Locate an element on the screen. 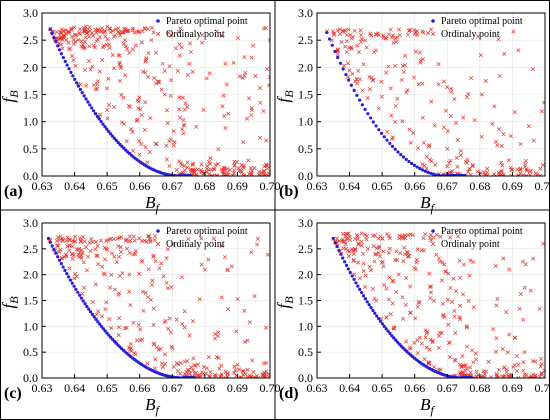  x-axis-label: Bf is located at coordinates (152, 406).